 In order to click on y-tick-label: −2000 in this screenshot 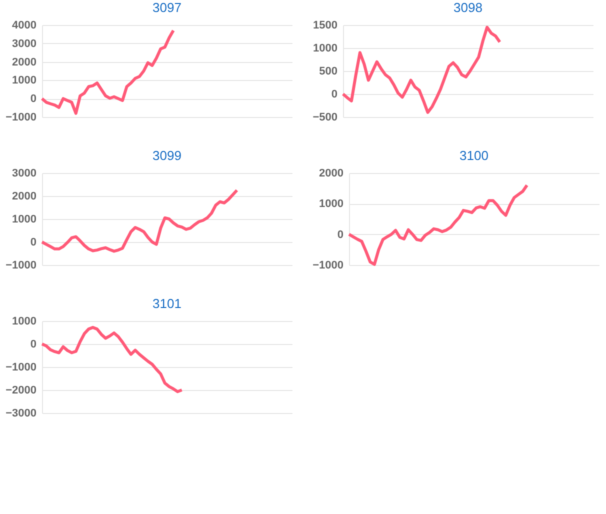, I will do `click(21, 390)`.